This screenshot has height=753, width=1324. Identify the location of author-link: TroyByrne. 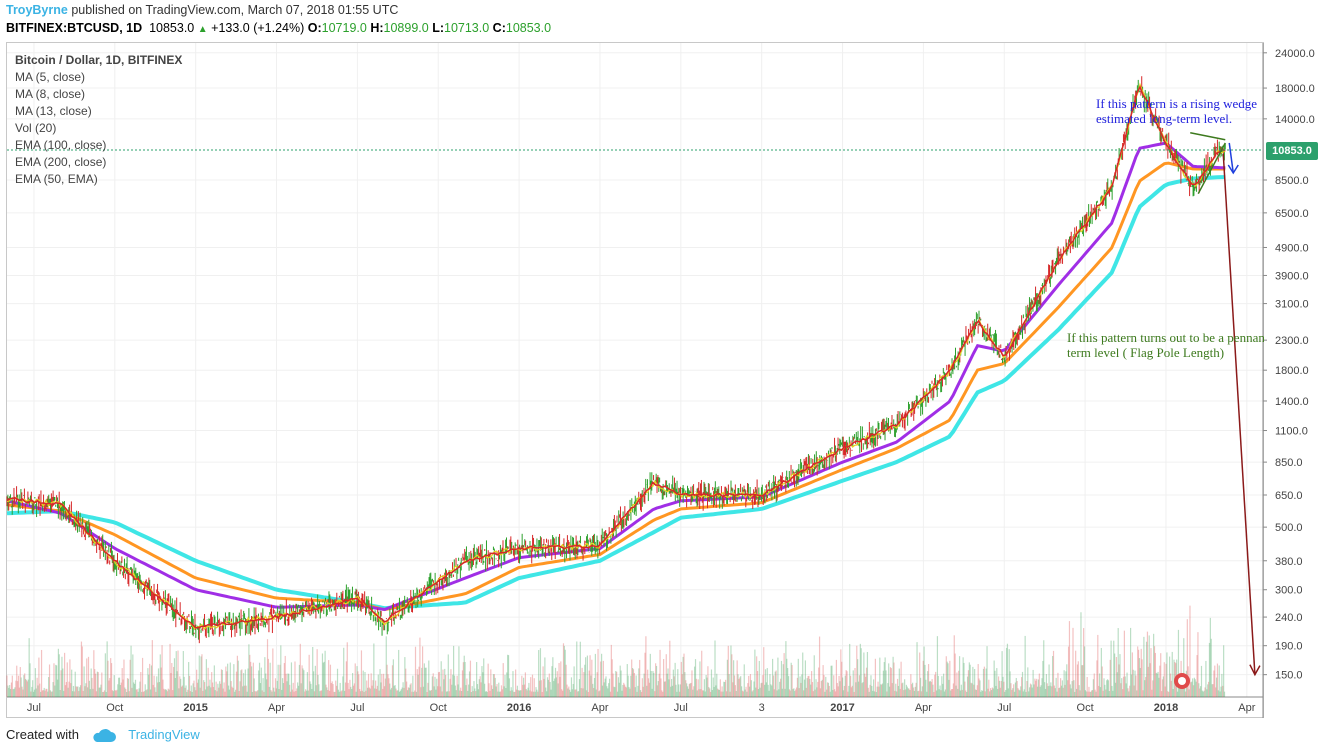
(37, 10).